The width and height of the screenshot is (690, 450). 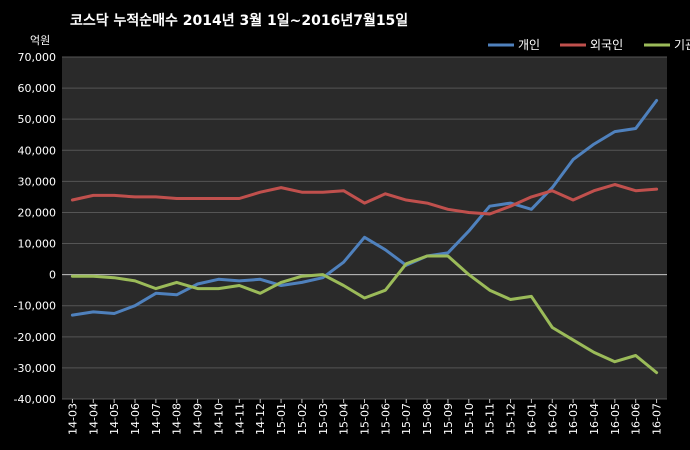 I want to click on x-tick-label: 16-02, so click(x=552, y=419).